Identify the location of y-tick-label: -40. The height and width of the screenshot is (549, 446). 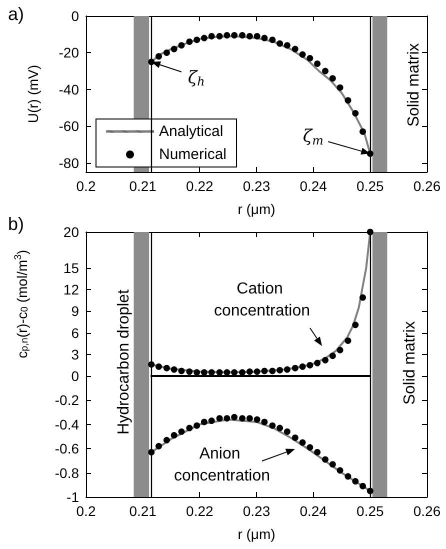
(69, 89).